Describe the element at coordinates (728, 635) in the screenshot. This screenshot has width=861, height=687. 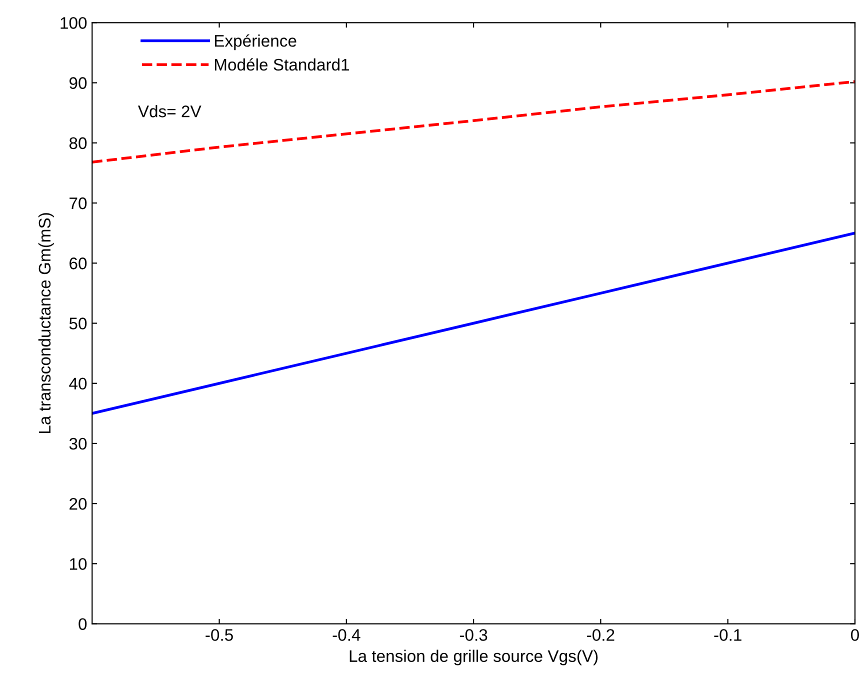
I see `x-tick-label: -0.1` at that location.